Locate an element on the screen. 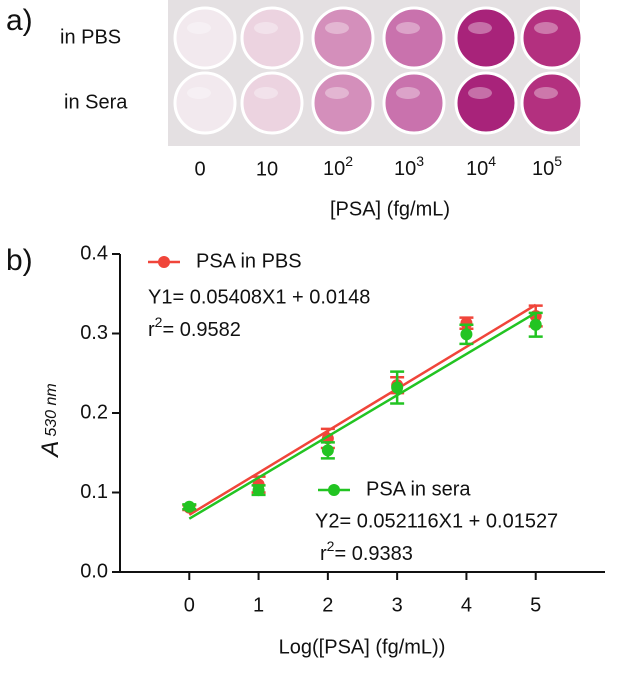  column-label-sup: 2 is located at coordinates (349, 161).